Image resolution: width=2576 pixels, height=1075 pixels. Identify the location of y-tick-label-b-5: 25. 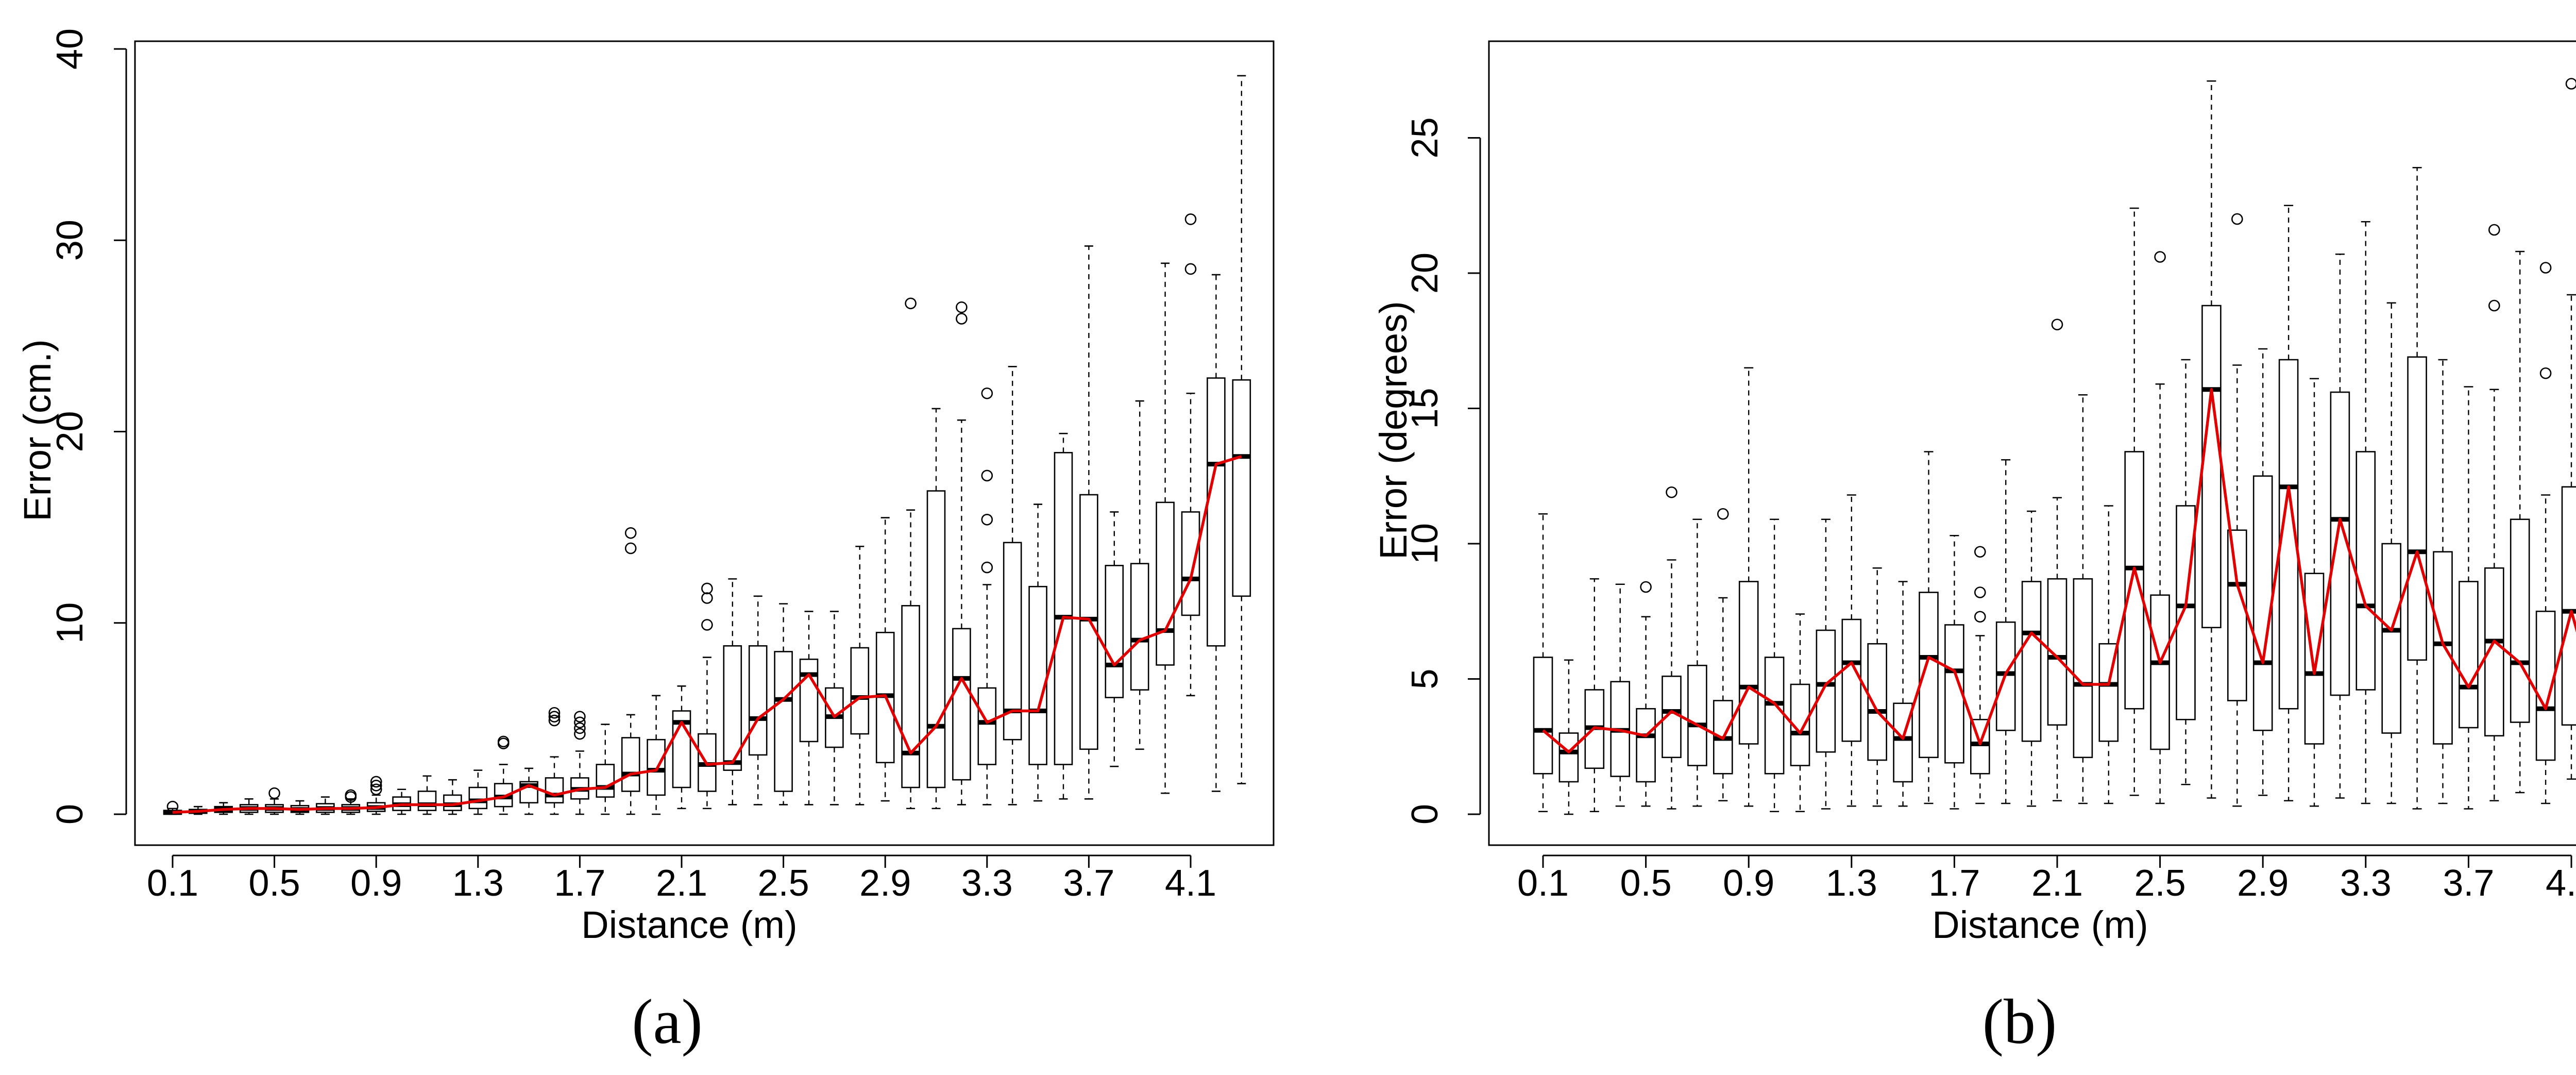
(1425, 137).